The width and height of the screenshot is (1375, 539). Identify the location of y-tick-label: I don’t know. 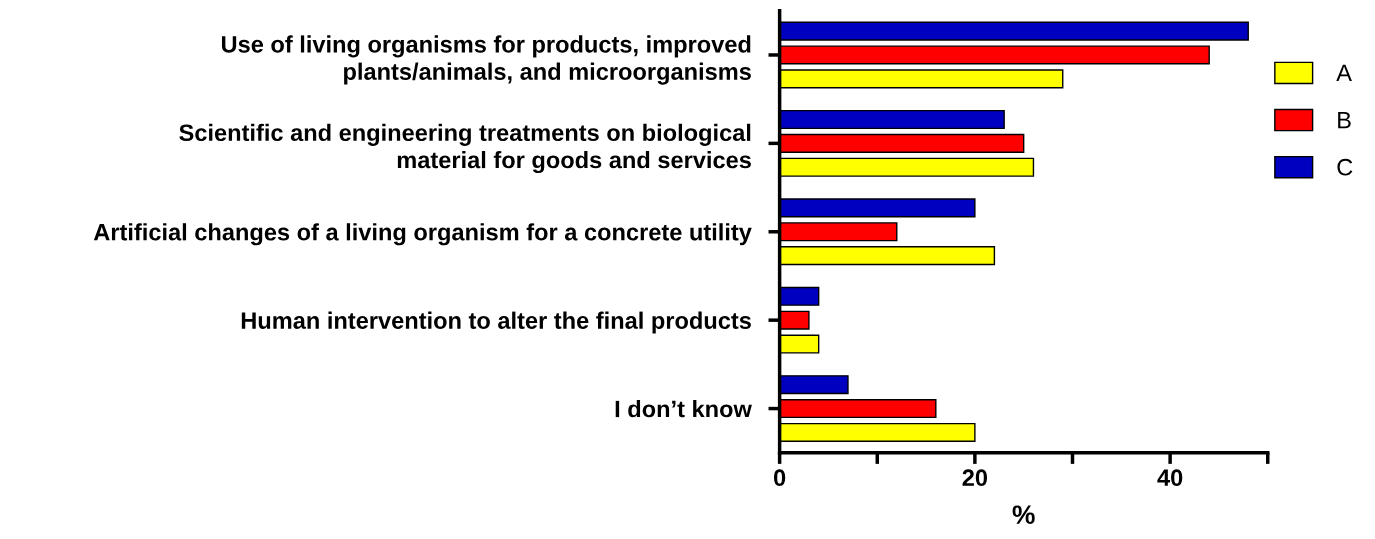
(683, 409).